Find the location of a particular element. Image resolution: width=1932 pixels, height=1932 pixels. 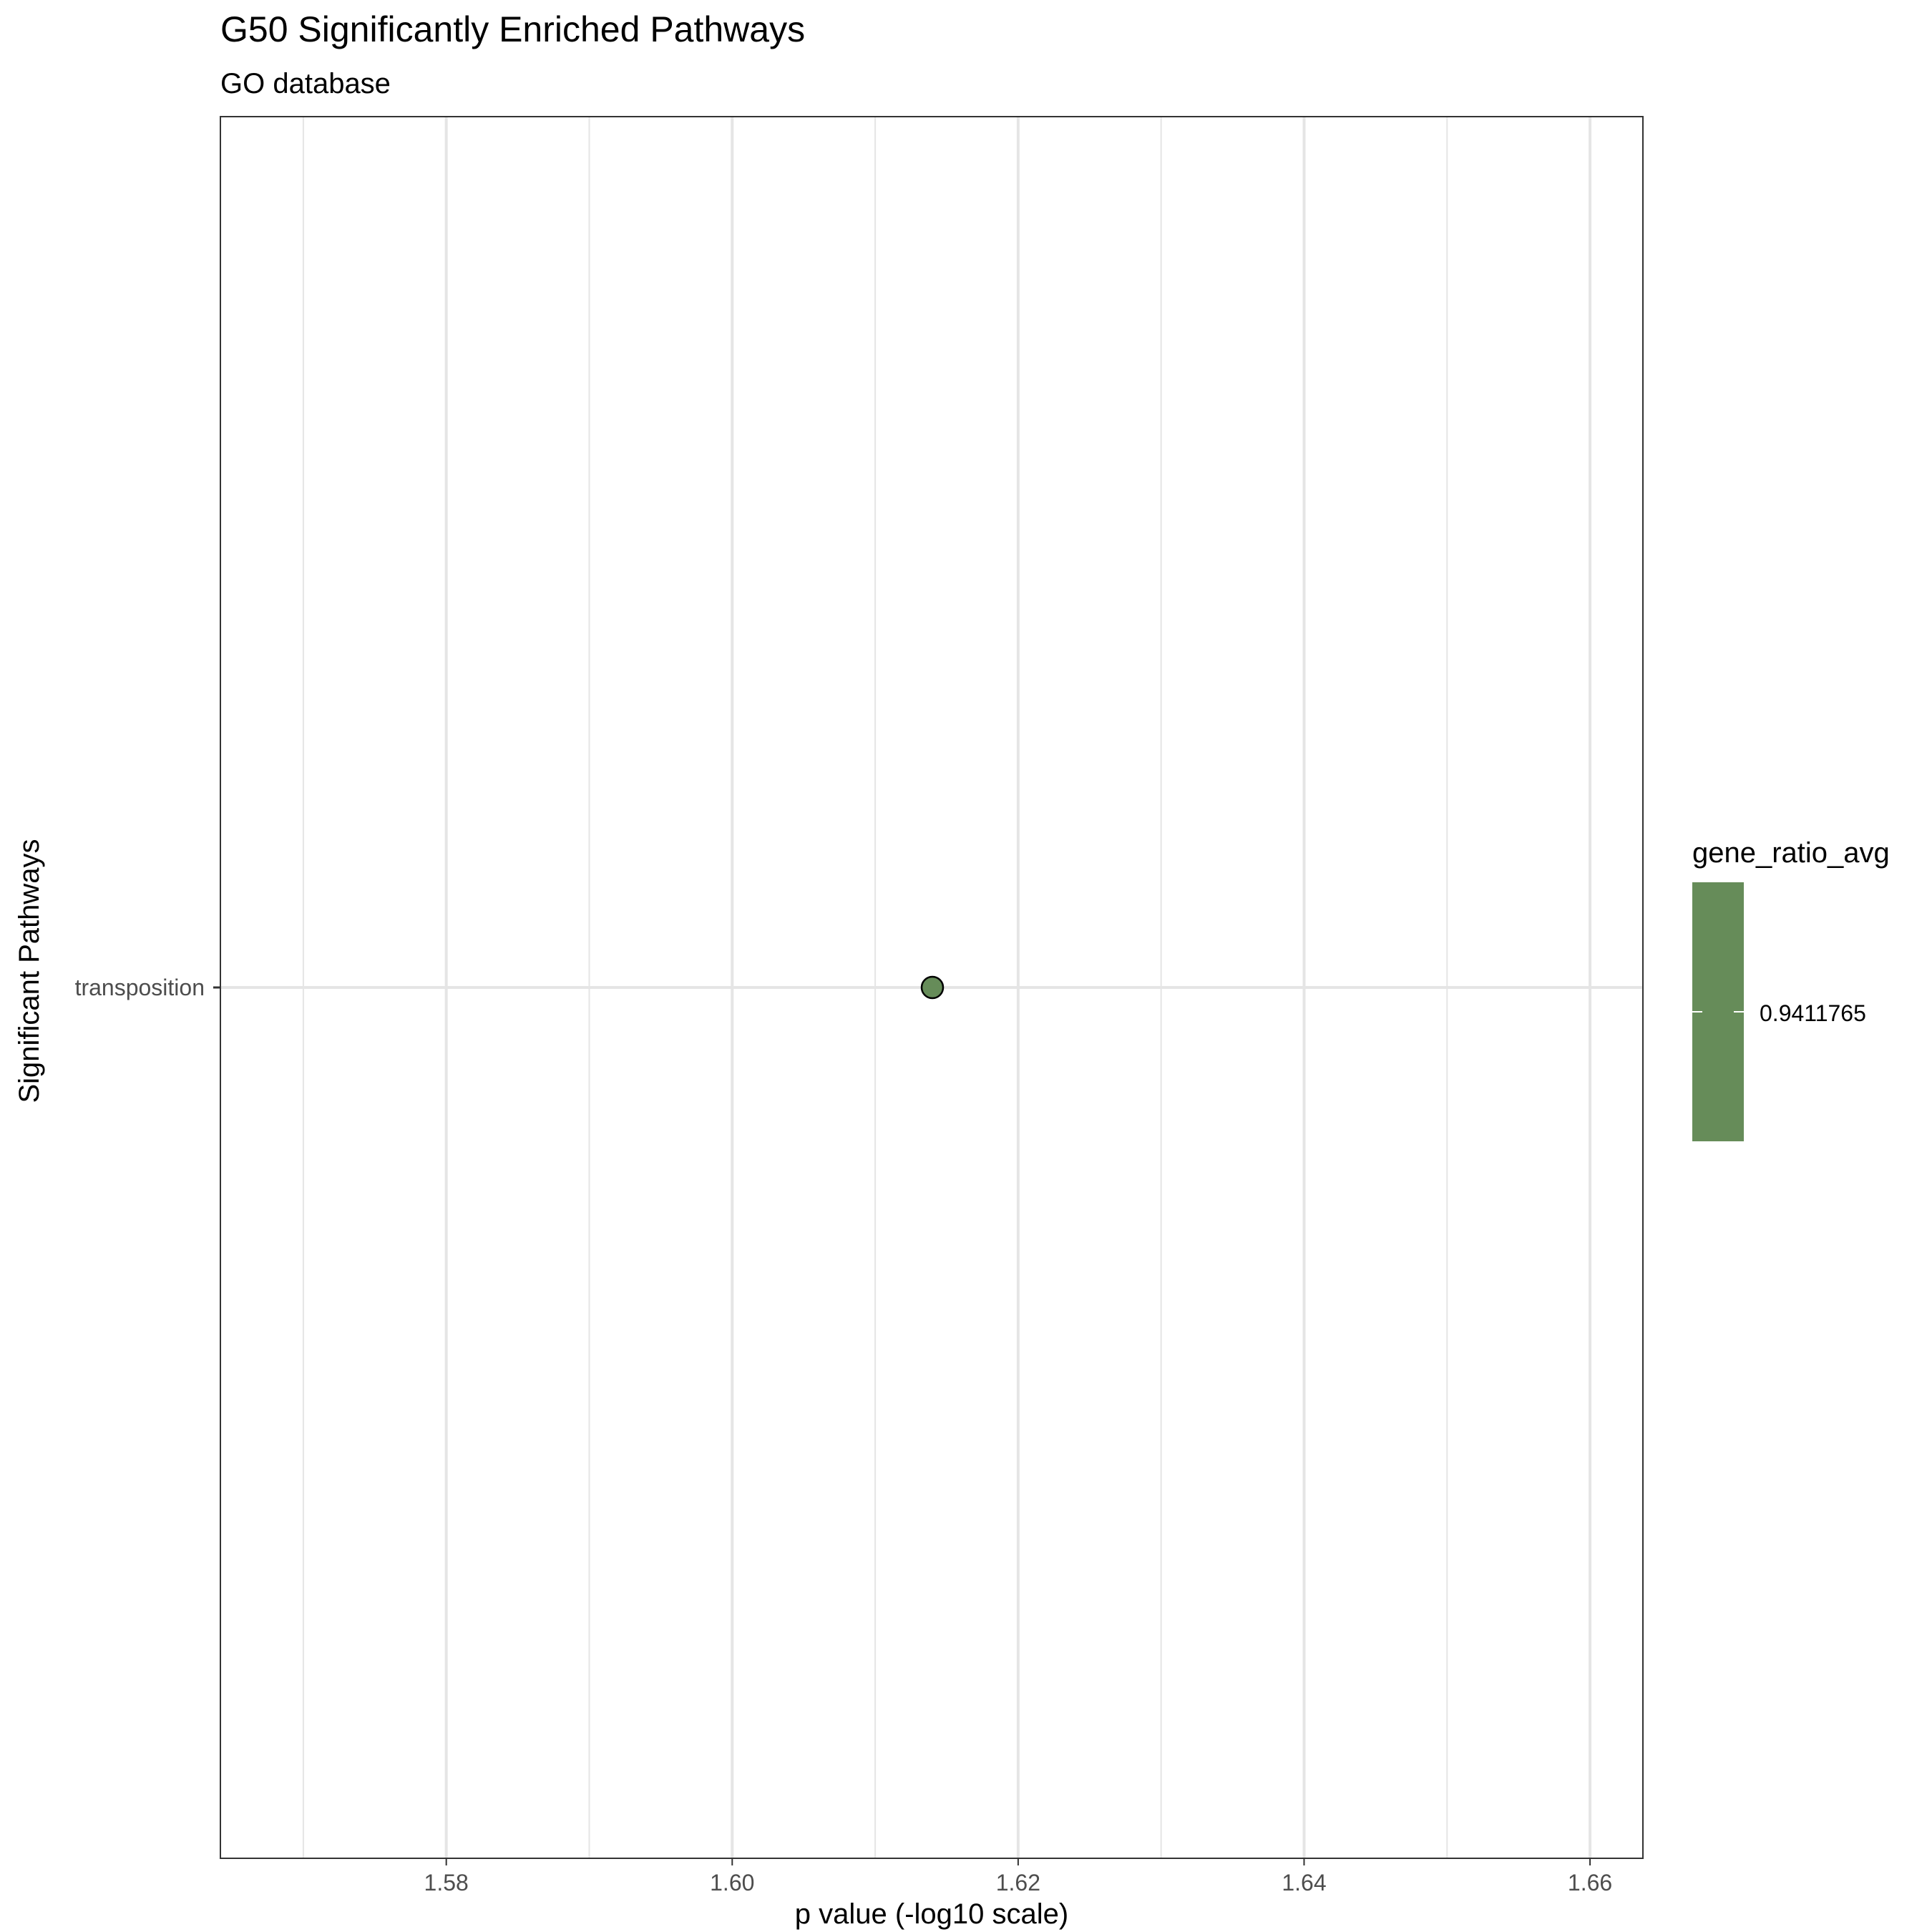

legend: gene_ratio_avg 0.9411765 is located at coordinates (1791, 989).